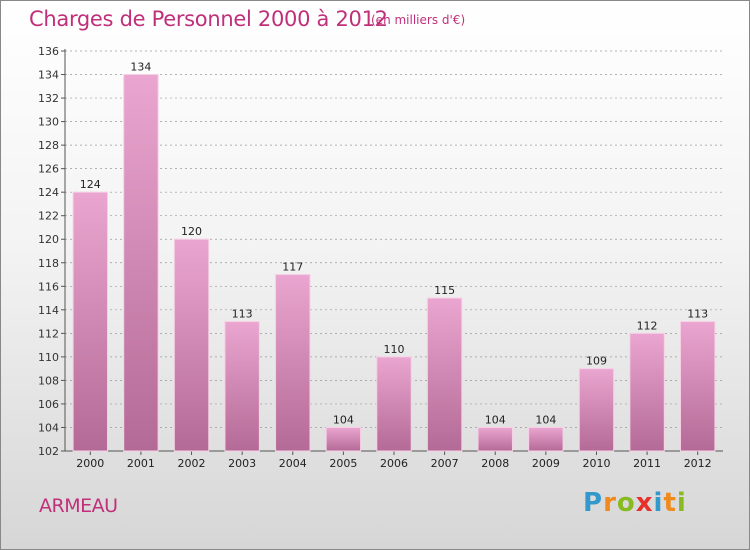 The width and height of the screenshot is (750, 550). Describe the element at coordinates (644, 503) in the screenshot. I see `logo-letter: x` at that location.